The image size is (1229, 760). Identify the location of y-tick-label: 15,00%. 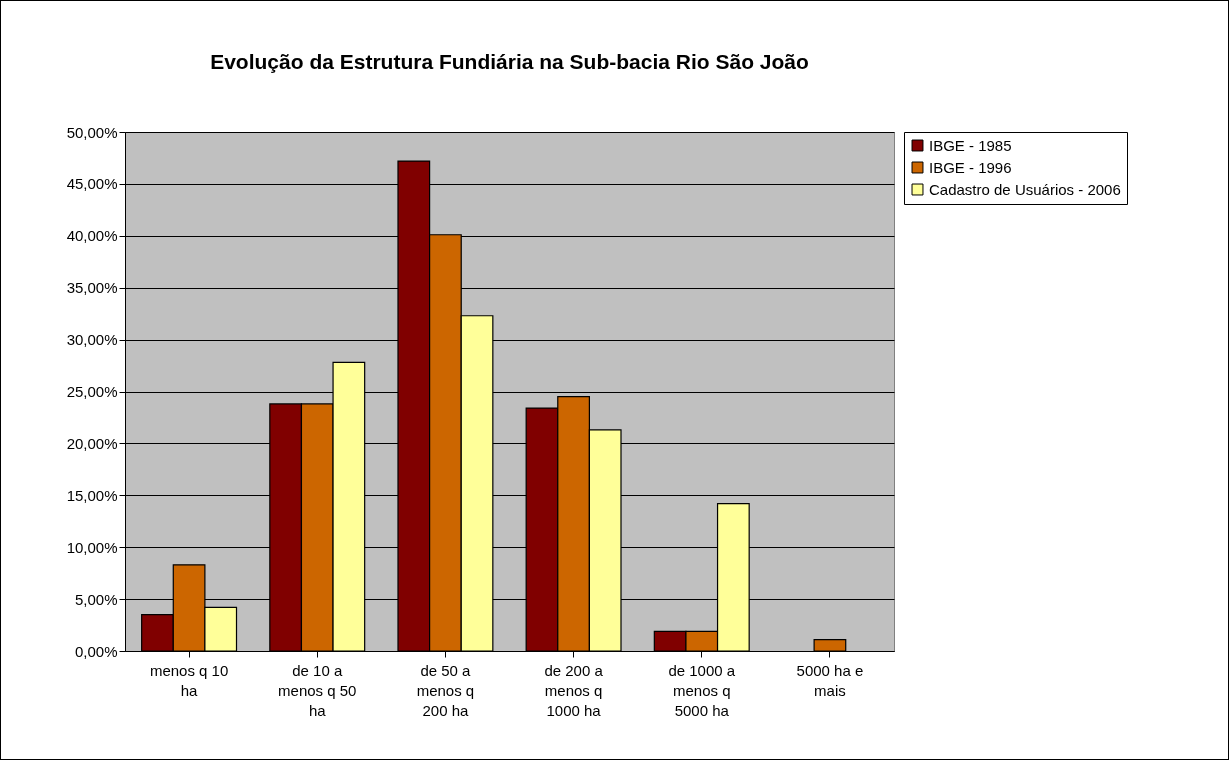
(92, 495).